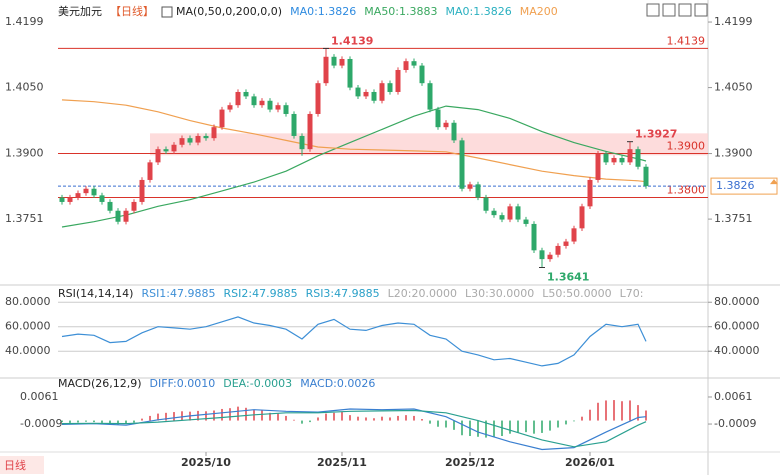 The width and height of the screenshot is (780, 475). What do you see at coordinates (590, 462) in the screenshot?
I see `x-tick-label: 2026/01` at bounding box center [590, 462].